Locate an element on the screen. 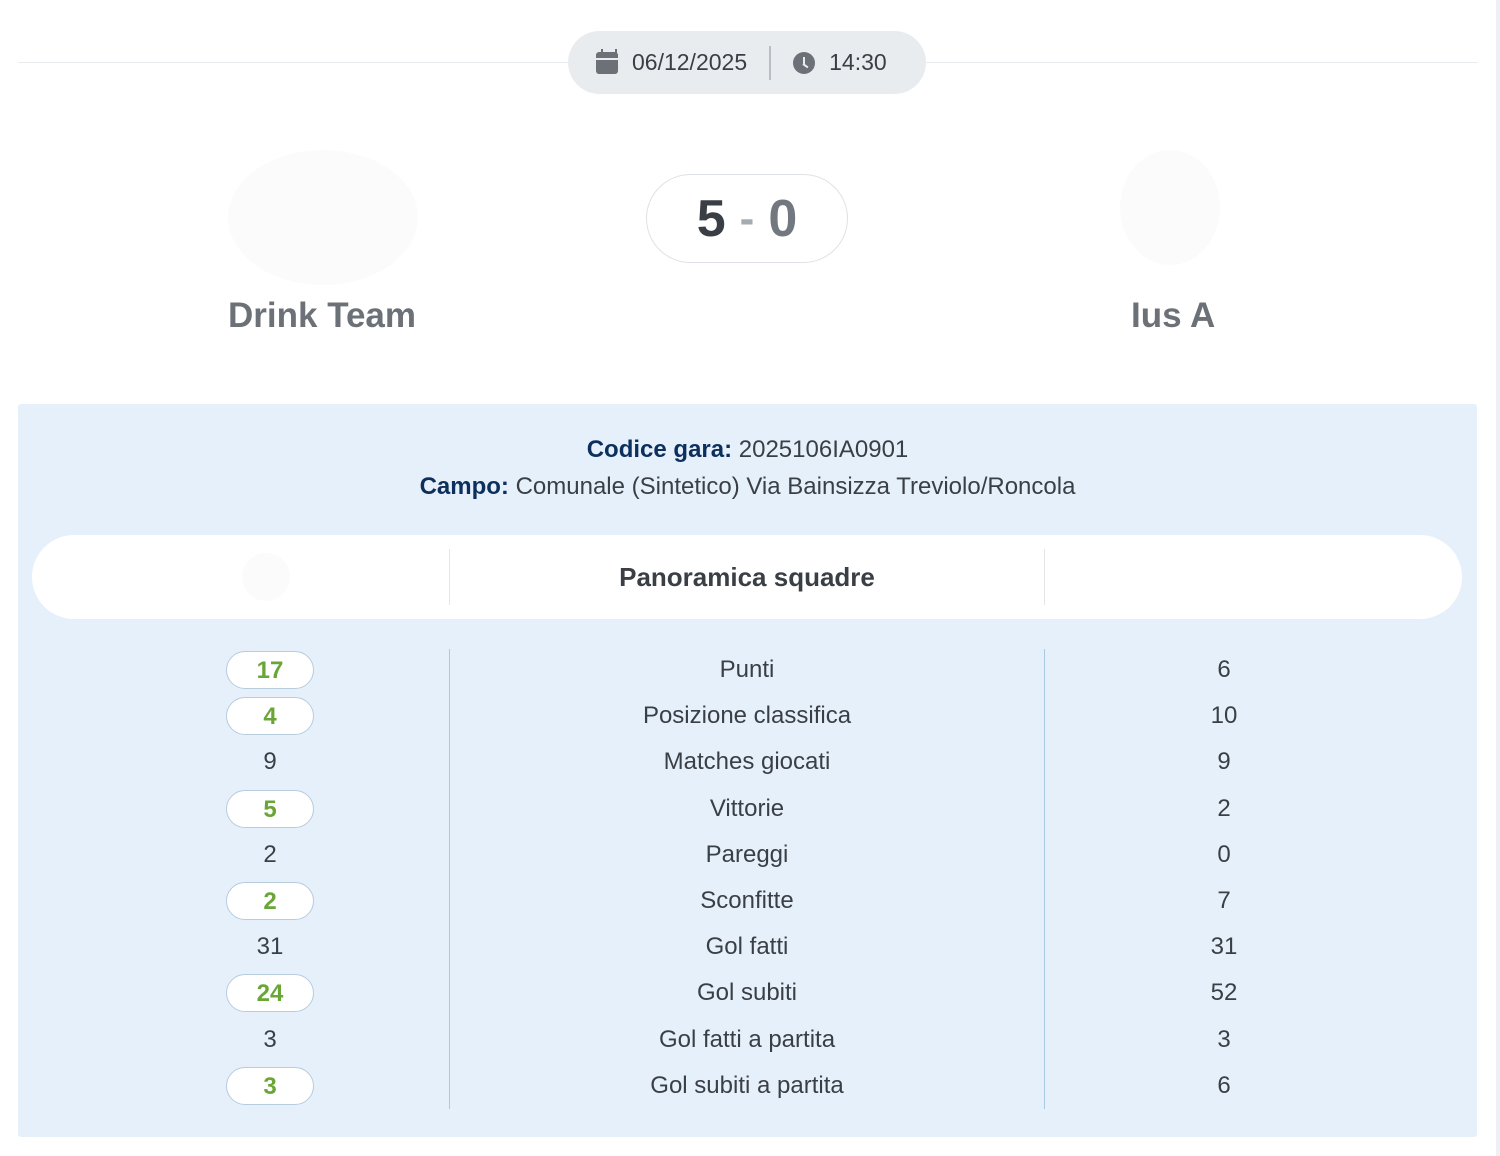 This screenshot has width=1500, height=1156. date-time-pill: 06/12/2025 14:30 is located at coordinates (747, 62).